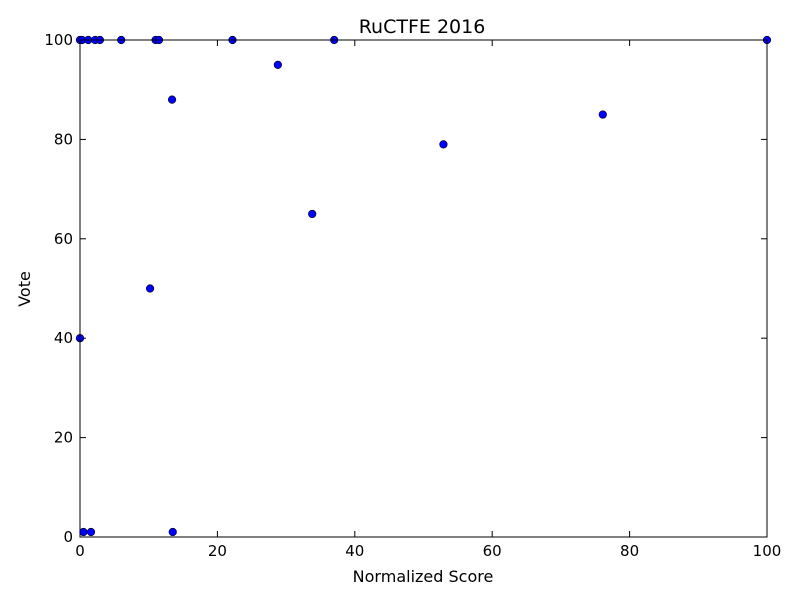 This screenshot has width=800, height=600. Describe the element at coordinates (423, 576) in the screenshot. I see `x-axis-label: Normalized Score` at that location.